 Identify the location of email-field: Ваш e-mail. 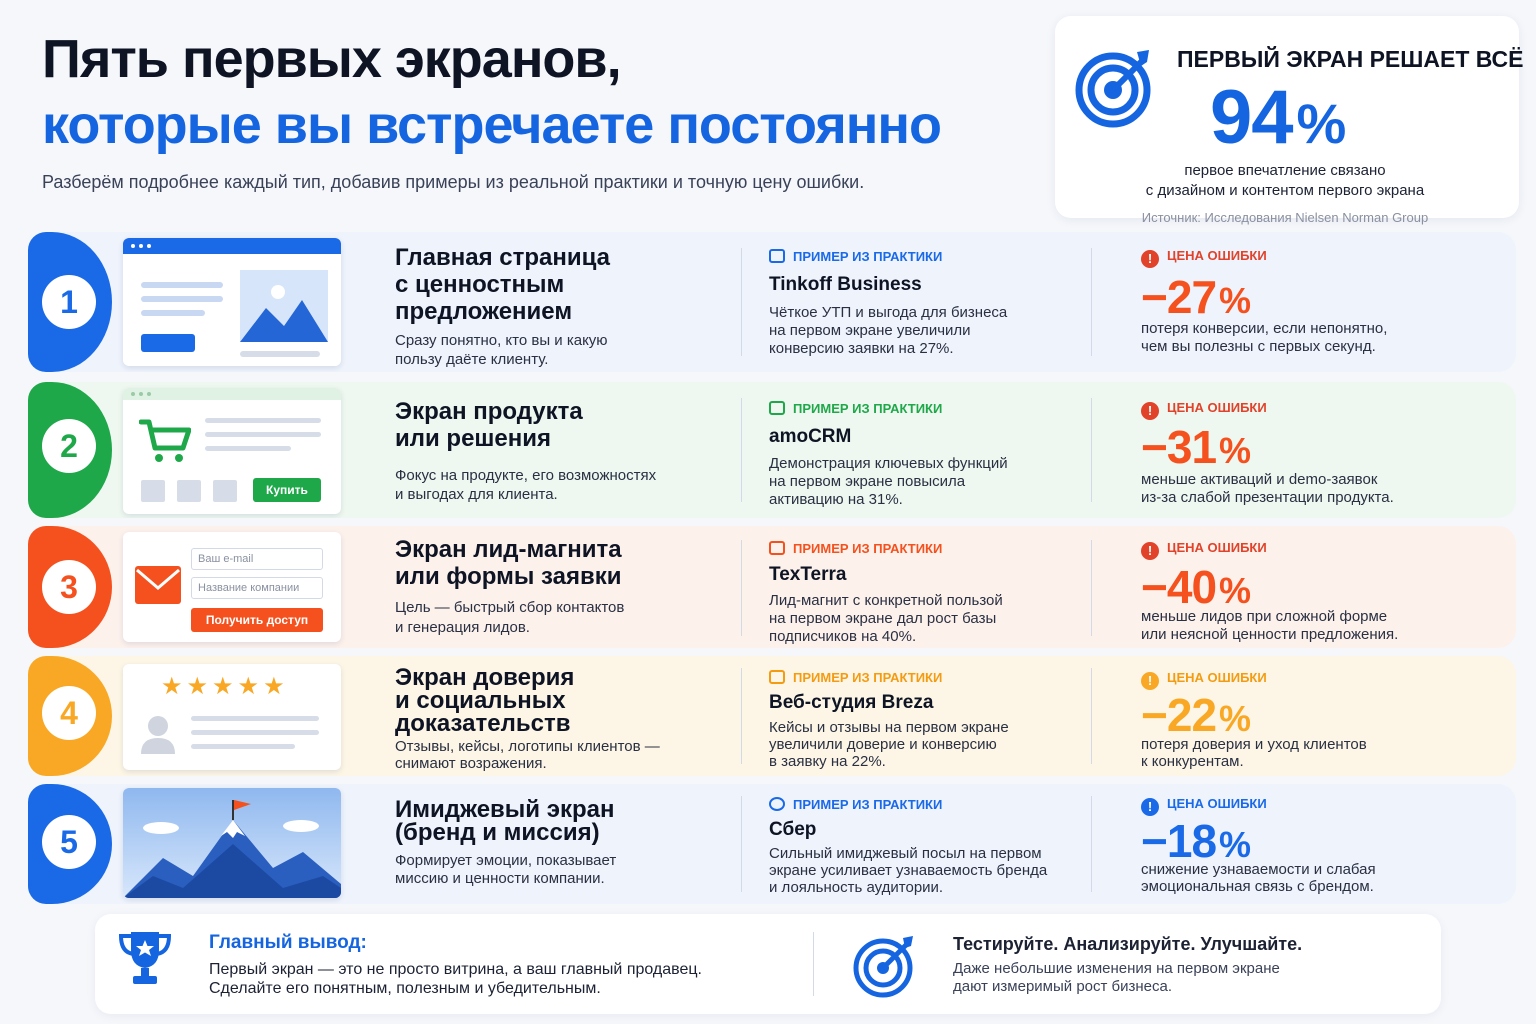
(257, 559).